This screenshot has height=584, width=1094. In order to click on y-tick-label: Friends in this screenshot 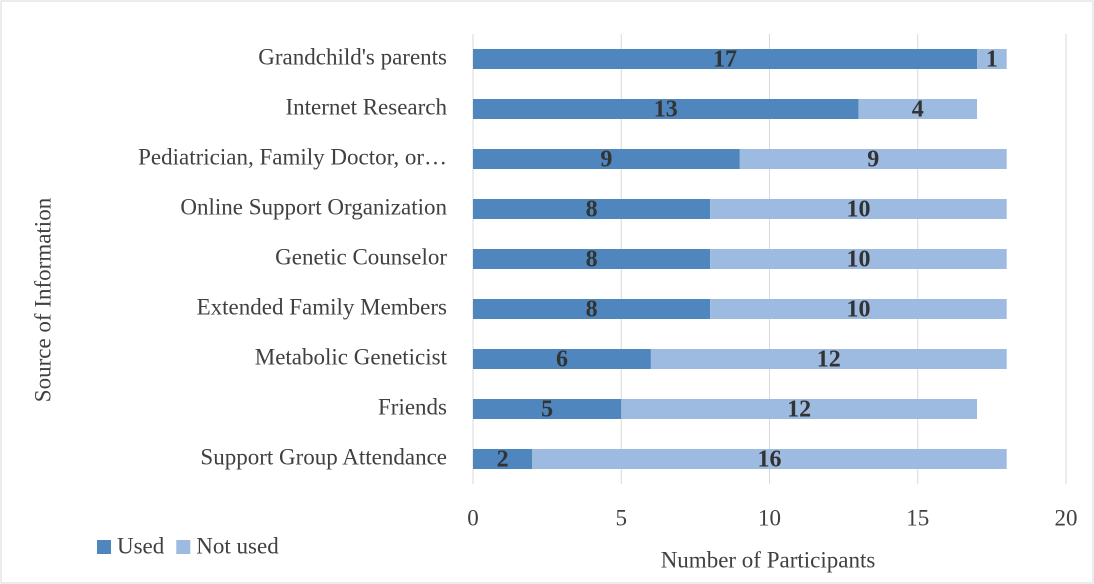, I will do `click(412, 406)`.